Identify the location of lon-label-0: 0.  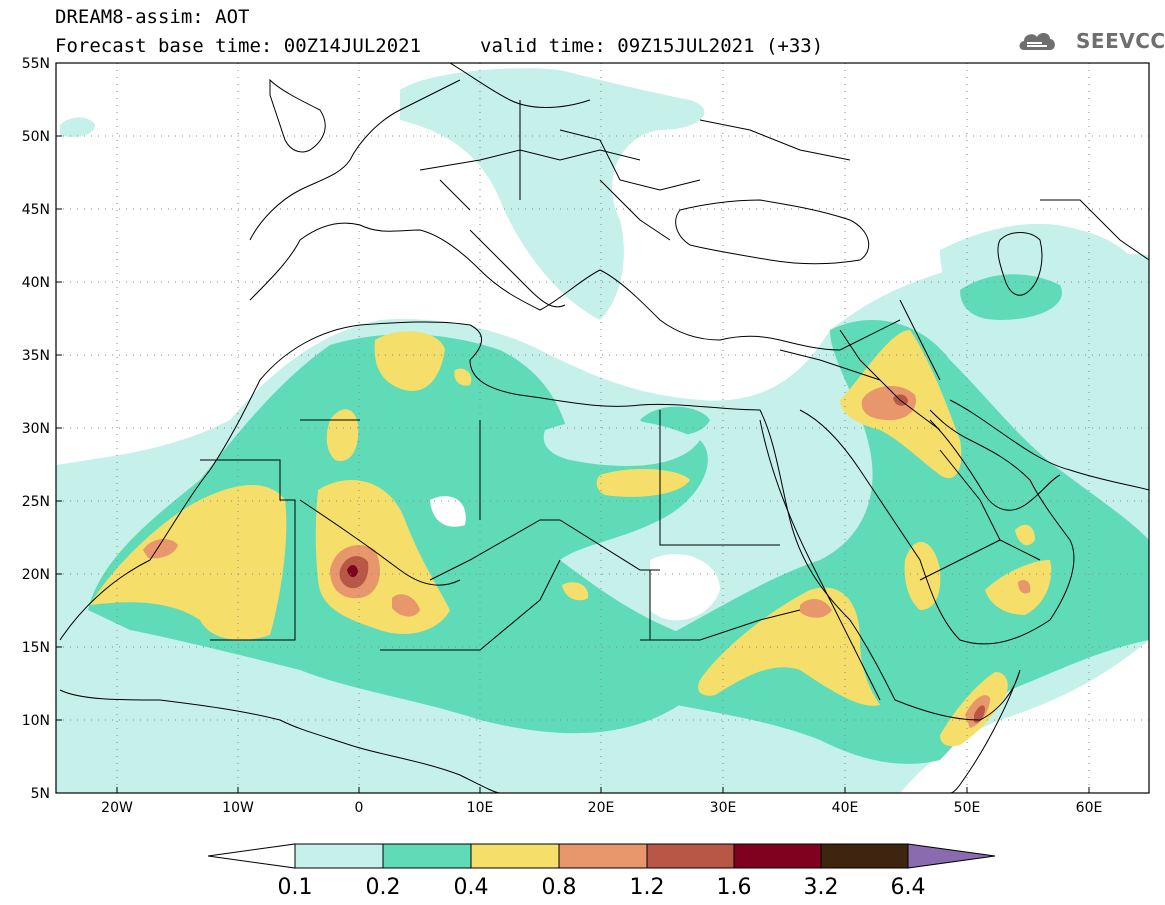
(359, 808).